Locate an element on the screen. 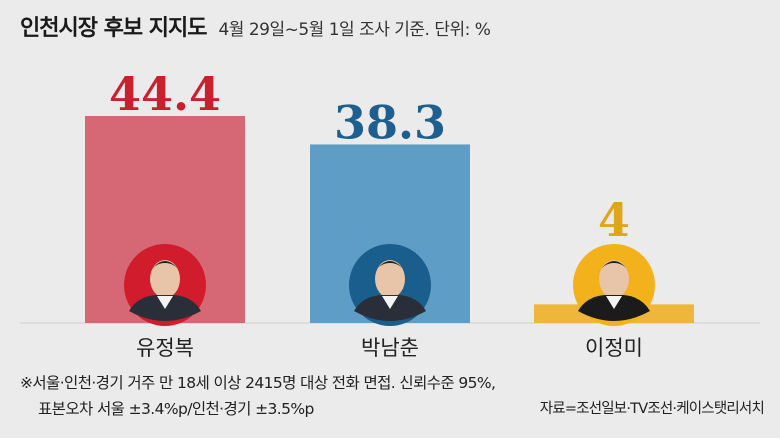 The height and width of the screenshot is (438, 780). chart-subtitle: 4월 29일~5월 1일 조사 기준. 단위: % is located at coordinates (354, 30).